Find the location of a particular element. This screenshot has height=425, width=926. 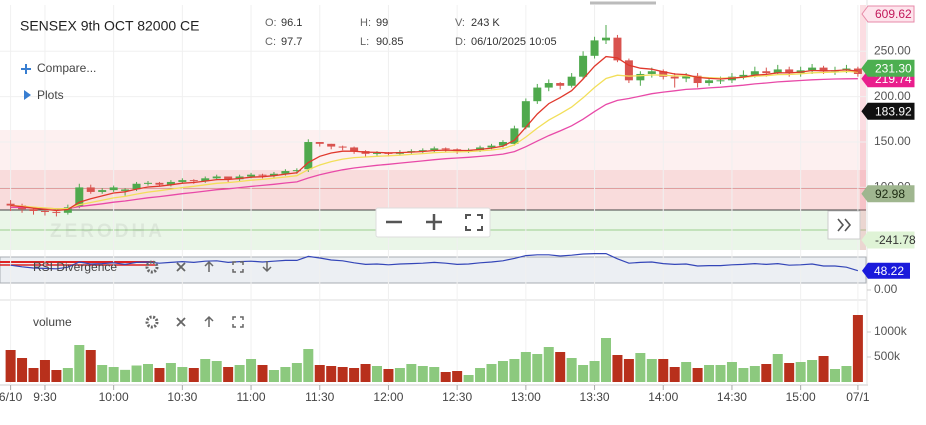

info-value: 243 K is located at coordinates (485, 23).